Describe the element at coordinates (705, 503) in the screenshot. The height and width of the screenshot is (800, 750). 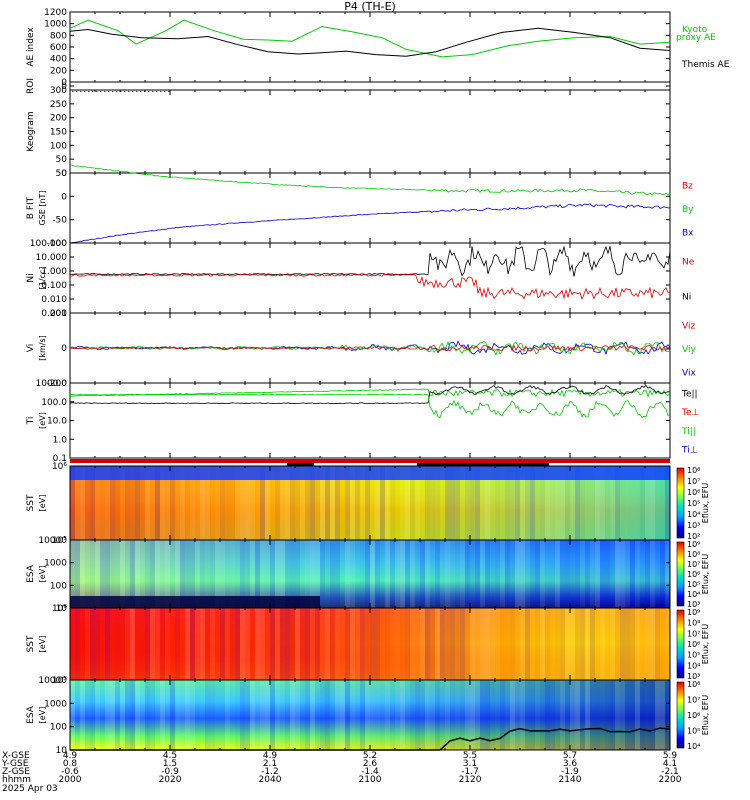
I see `sst-ion-colorbar-label: Eflux, EFU` at that location.